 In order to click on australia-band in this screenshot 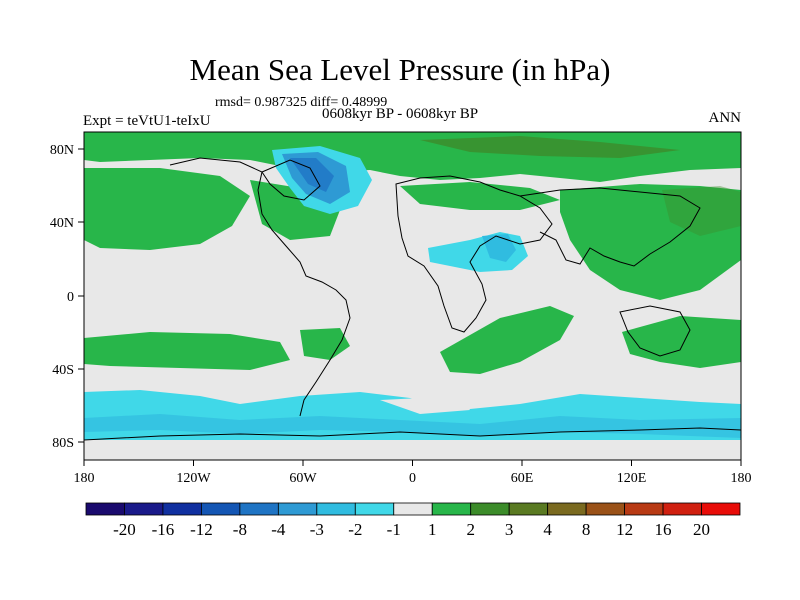, I will do `click(681, 342)`.